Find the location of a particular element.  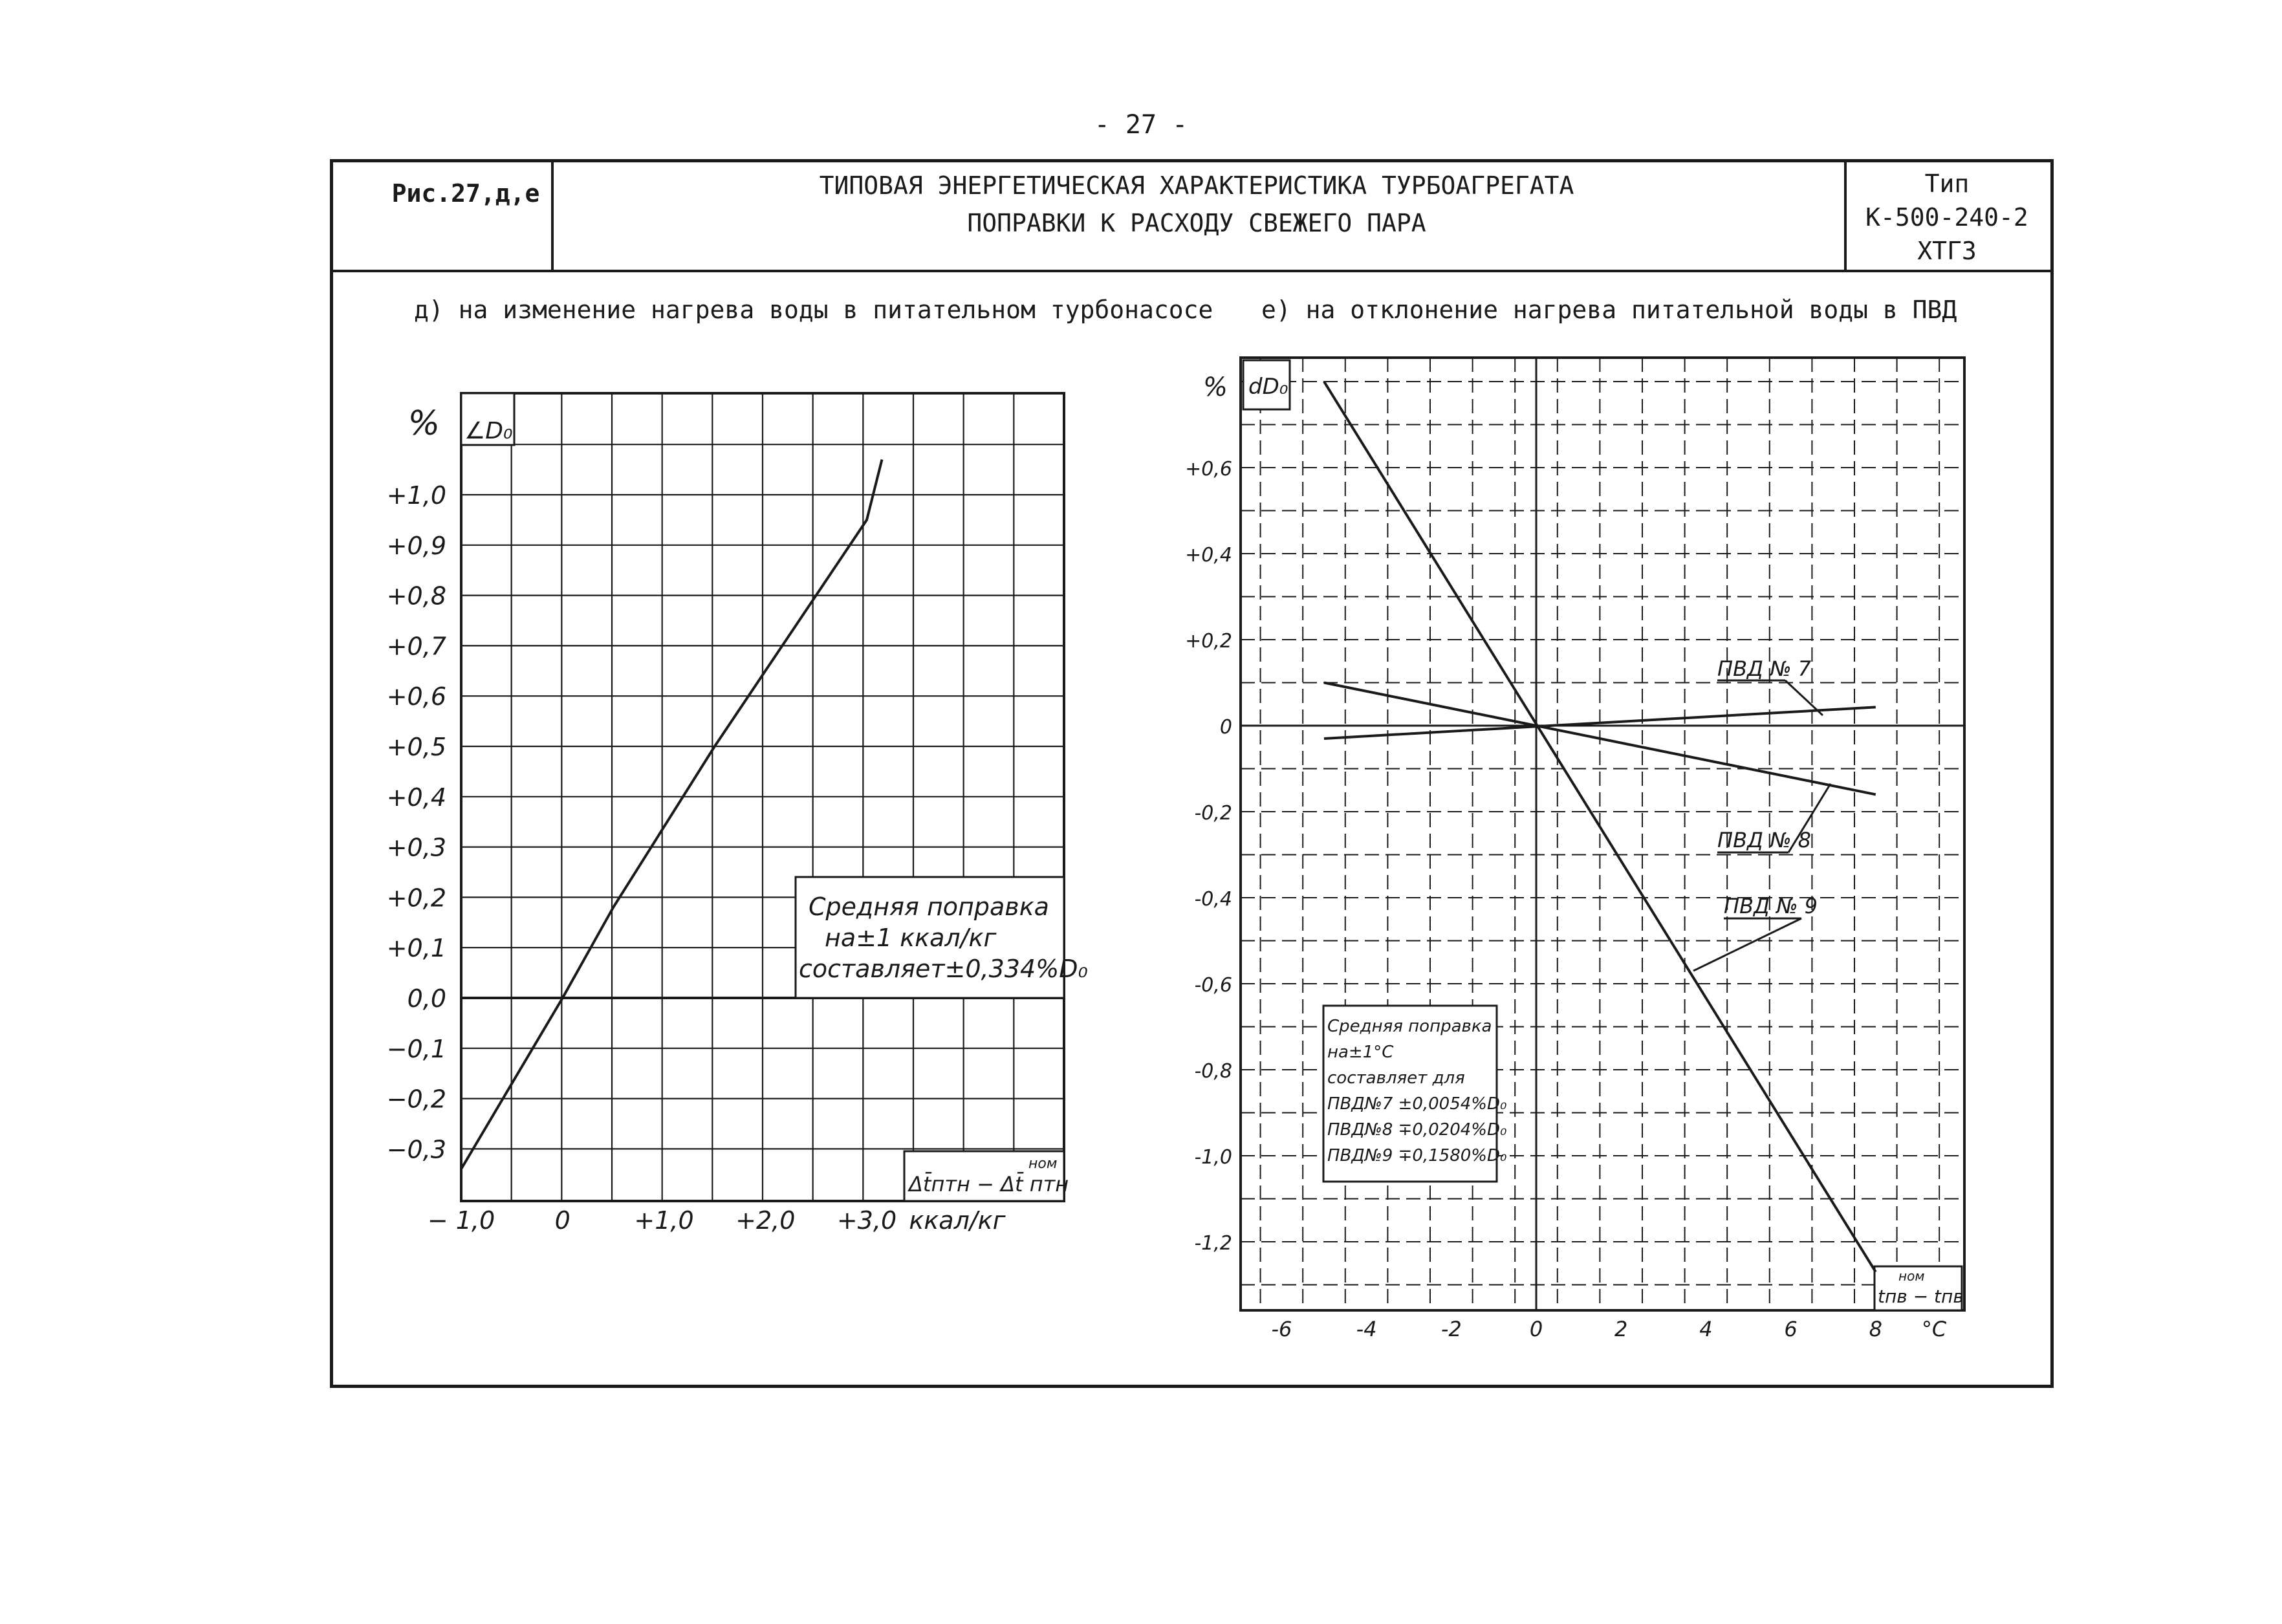

chart-e-annotation-line: ПВД№8 ∓0,0204%D₀ is located at coordinates (1417, 1130).